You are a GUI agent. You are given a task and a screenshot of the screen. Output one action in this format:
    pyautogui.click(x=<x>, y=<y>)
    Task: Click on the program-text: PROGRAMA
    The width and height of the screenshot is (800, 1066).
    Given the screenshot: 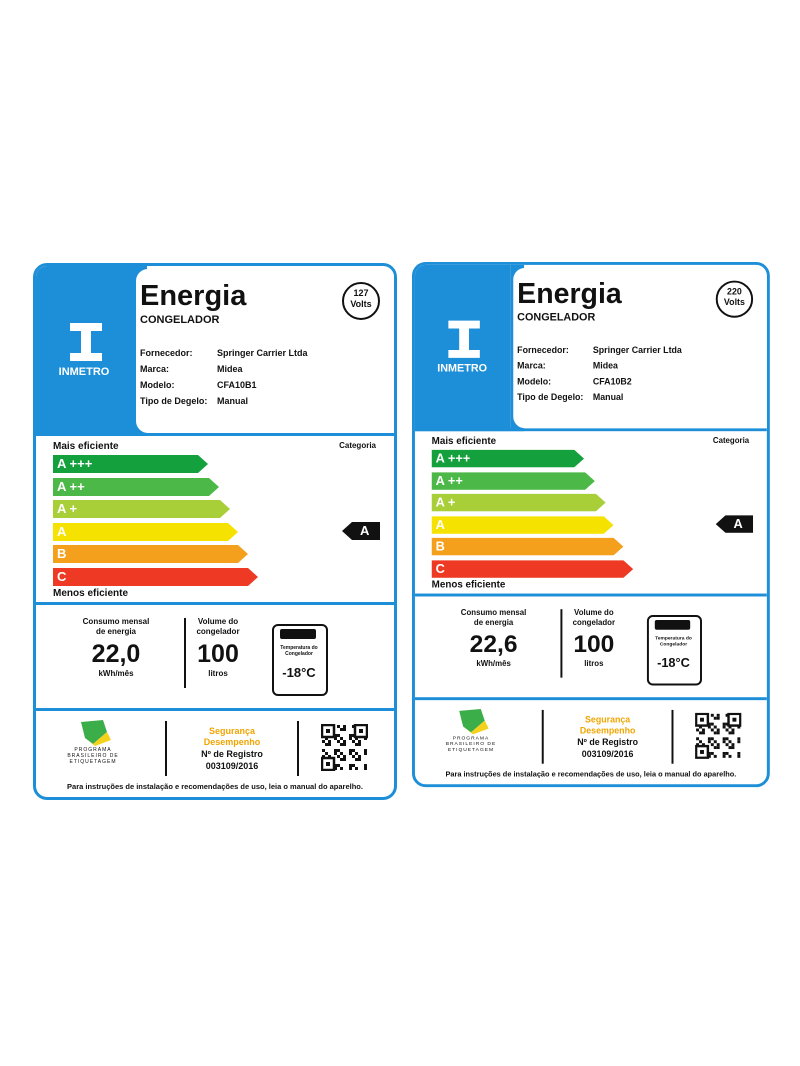 What is the action you would take?
    pyautogui.click(x=93, y=750)
    